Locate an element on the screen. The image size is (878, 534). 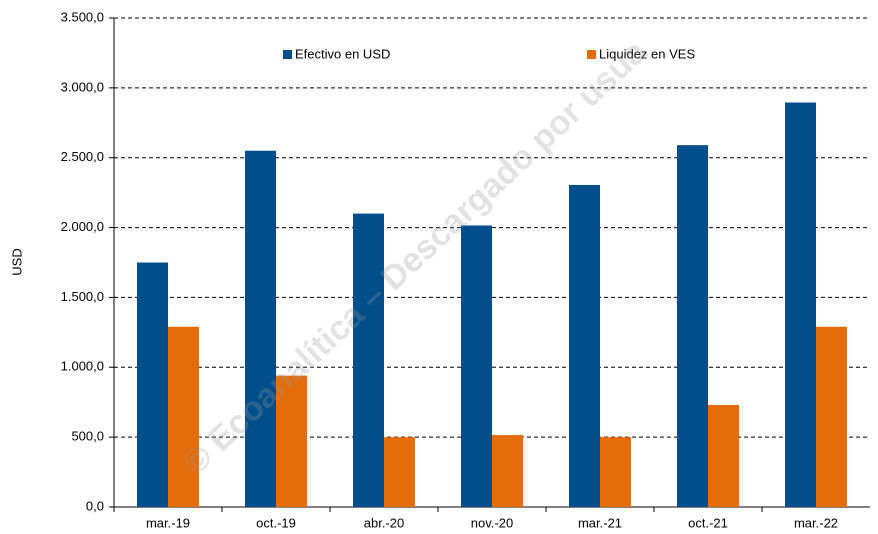
y-tick-label: 2.000,0 is located at coordinates (82, 226).